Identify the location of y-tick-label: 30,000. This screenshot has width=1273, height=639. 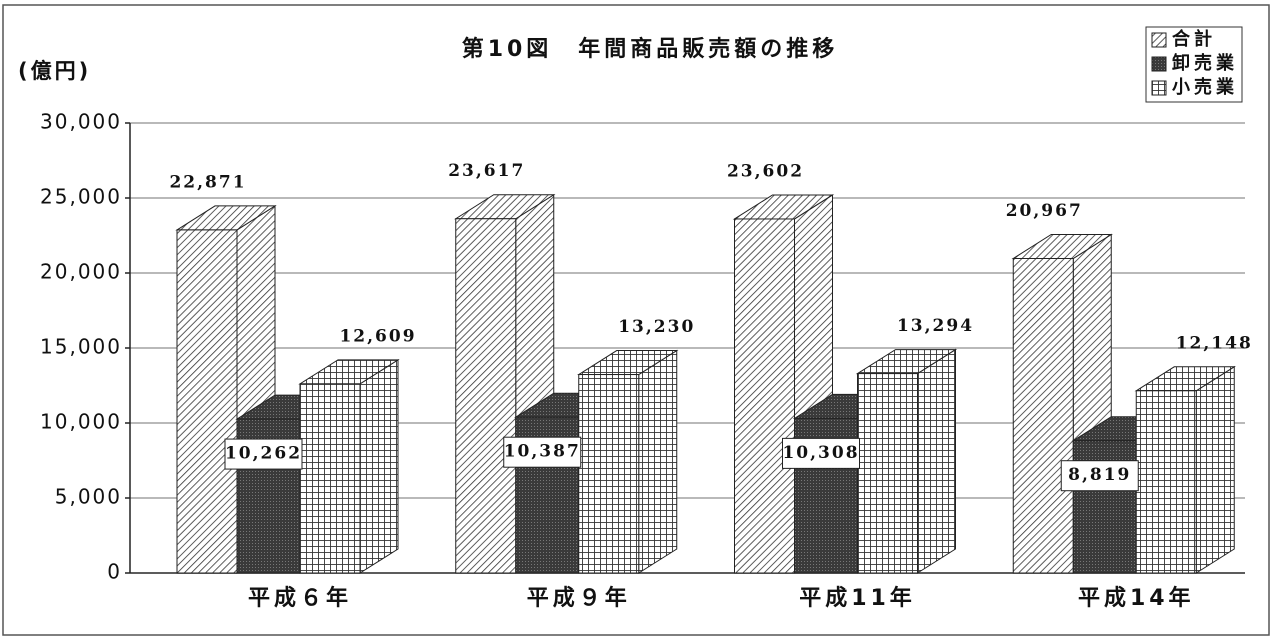
(81, 122).